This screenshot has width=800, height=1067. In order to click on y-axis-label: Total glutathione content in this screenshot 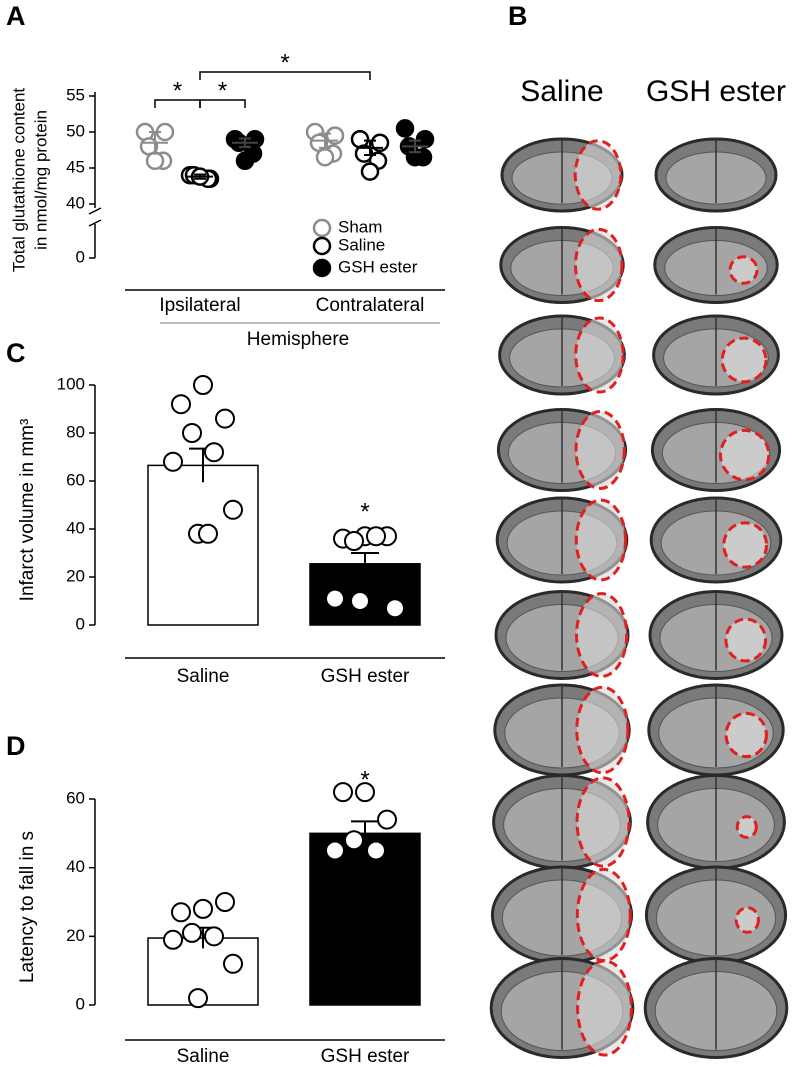, I will do `click(18, 180)`.